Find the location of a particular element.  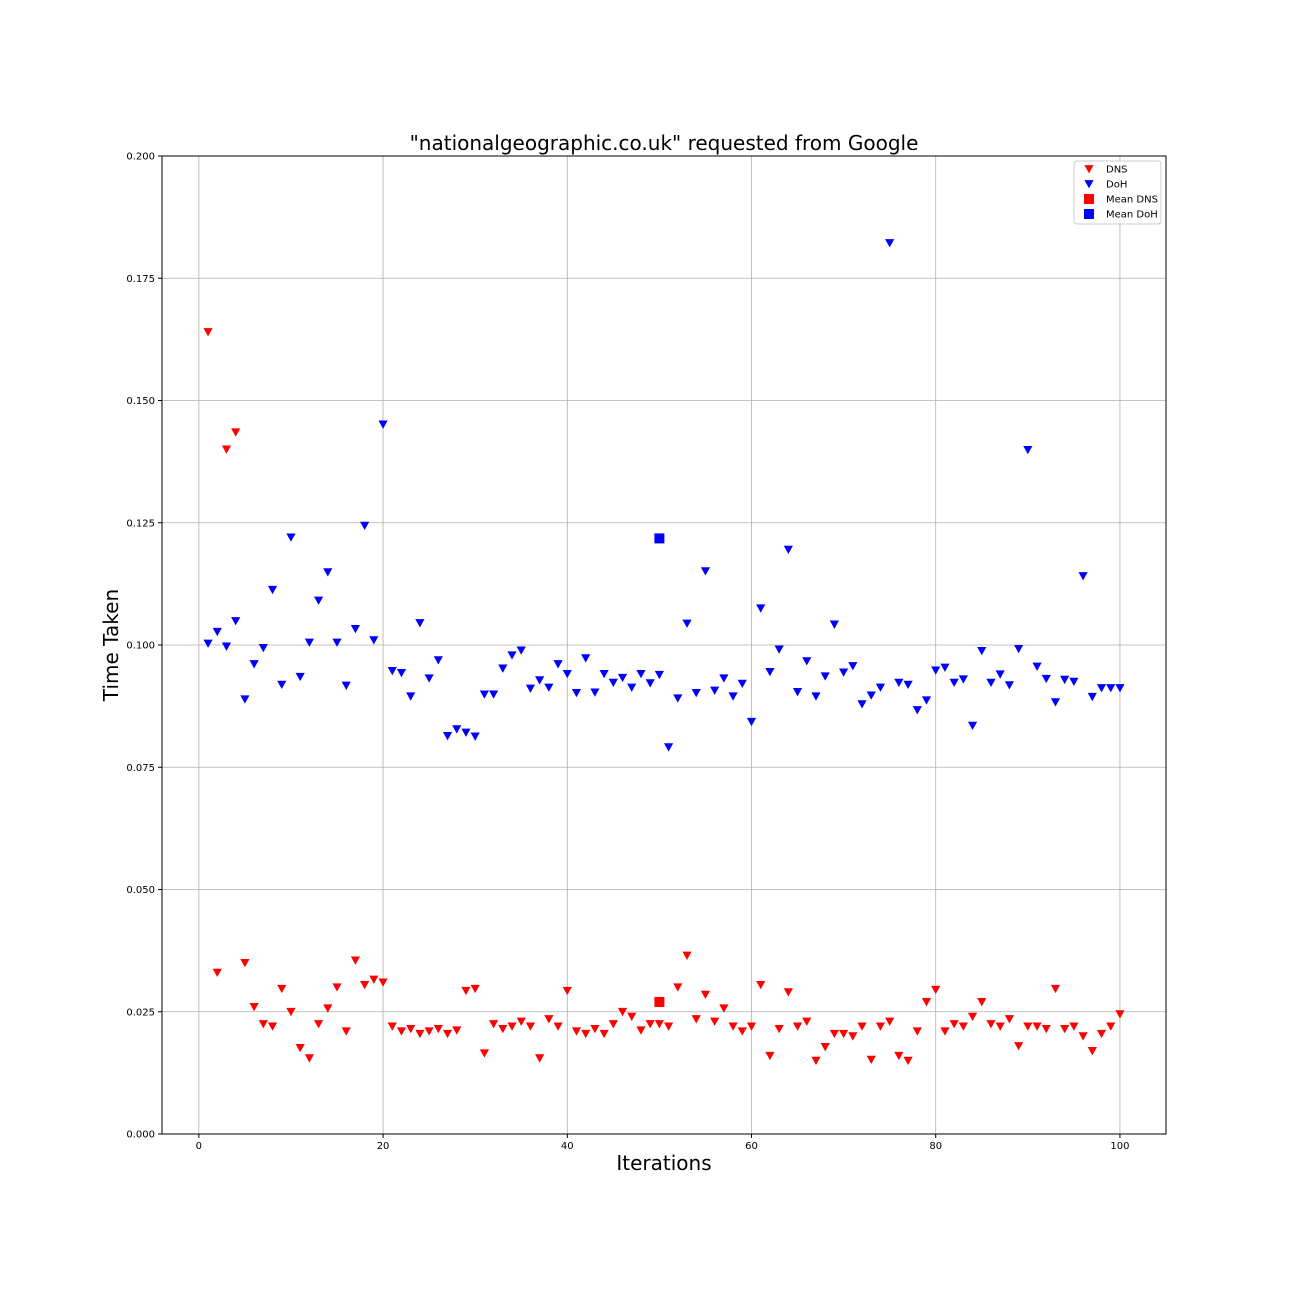

mean-dns-legend-marker is located at coordinates (1089, 199).